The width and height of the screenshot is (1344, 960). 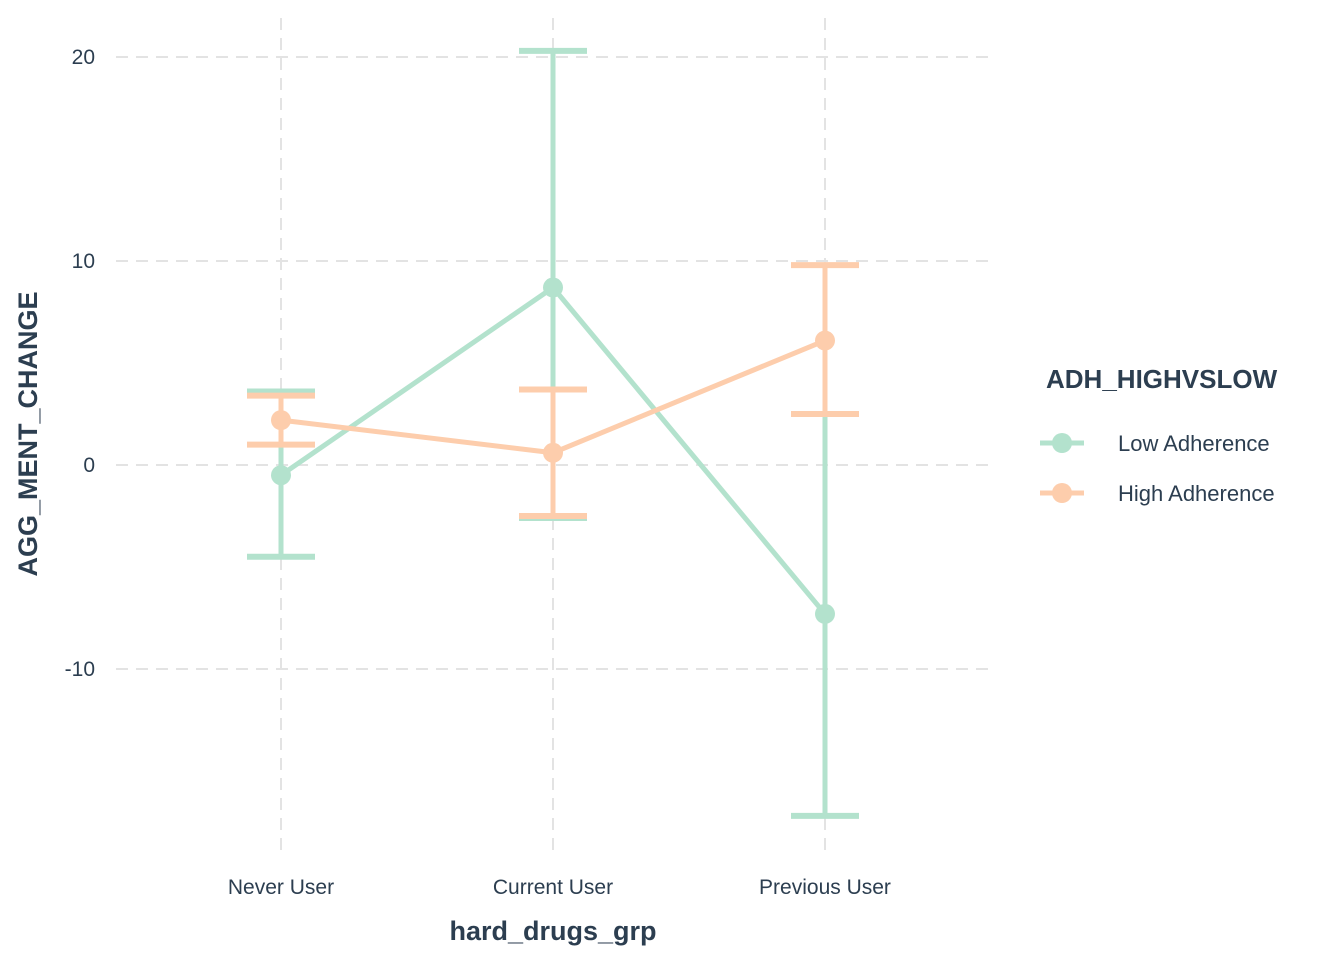 I want to click on legend-title: ADH_HIGHVSLOW, so click(x=1162, y=379).